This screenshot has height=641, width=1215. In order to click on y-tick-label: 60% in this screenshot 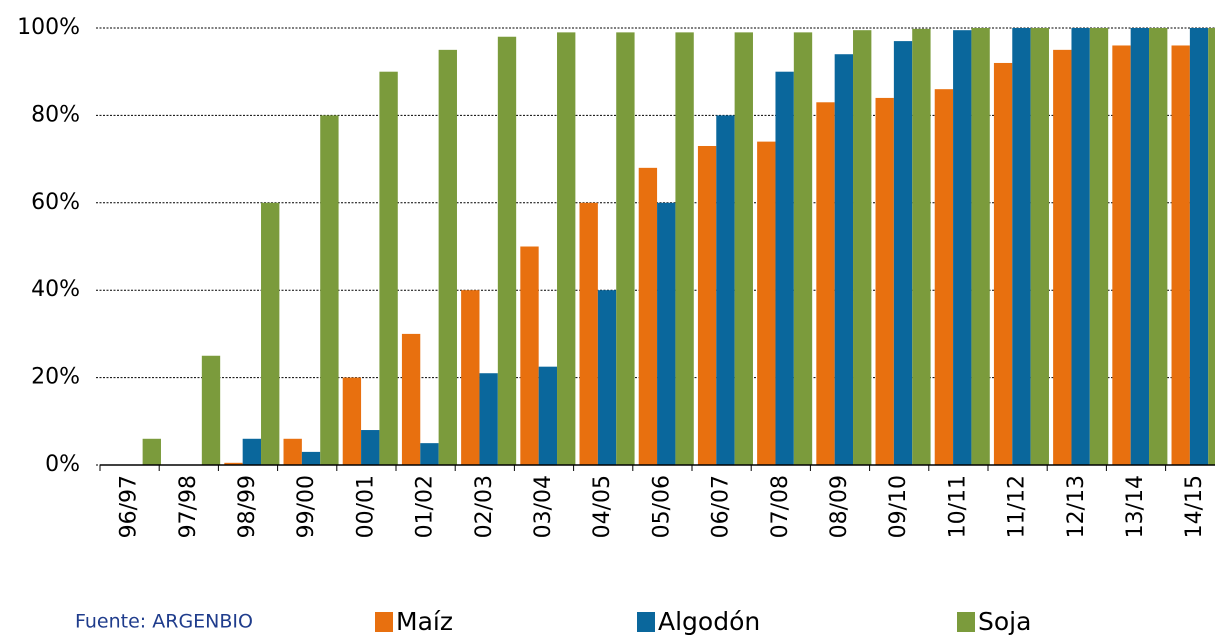, I will do `click(55, 202)`.